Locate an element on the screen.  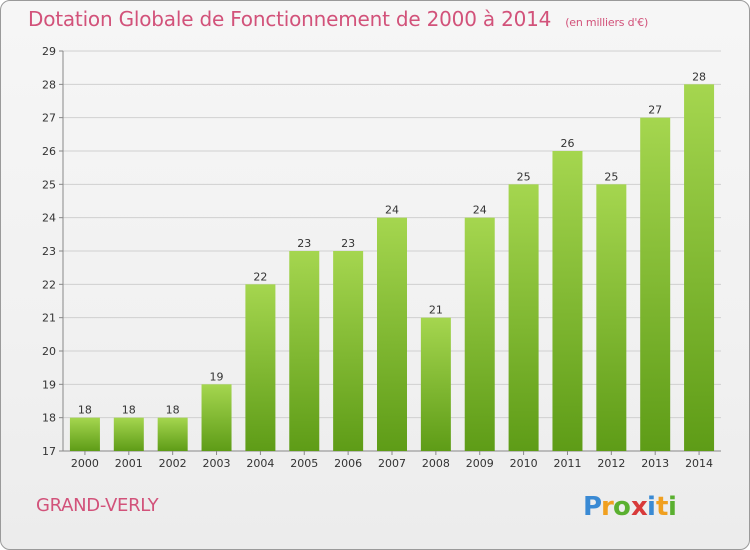
y-tick-label: 20 is located at coordinates (49, 351).